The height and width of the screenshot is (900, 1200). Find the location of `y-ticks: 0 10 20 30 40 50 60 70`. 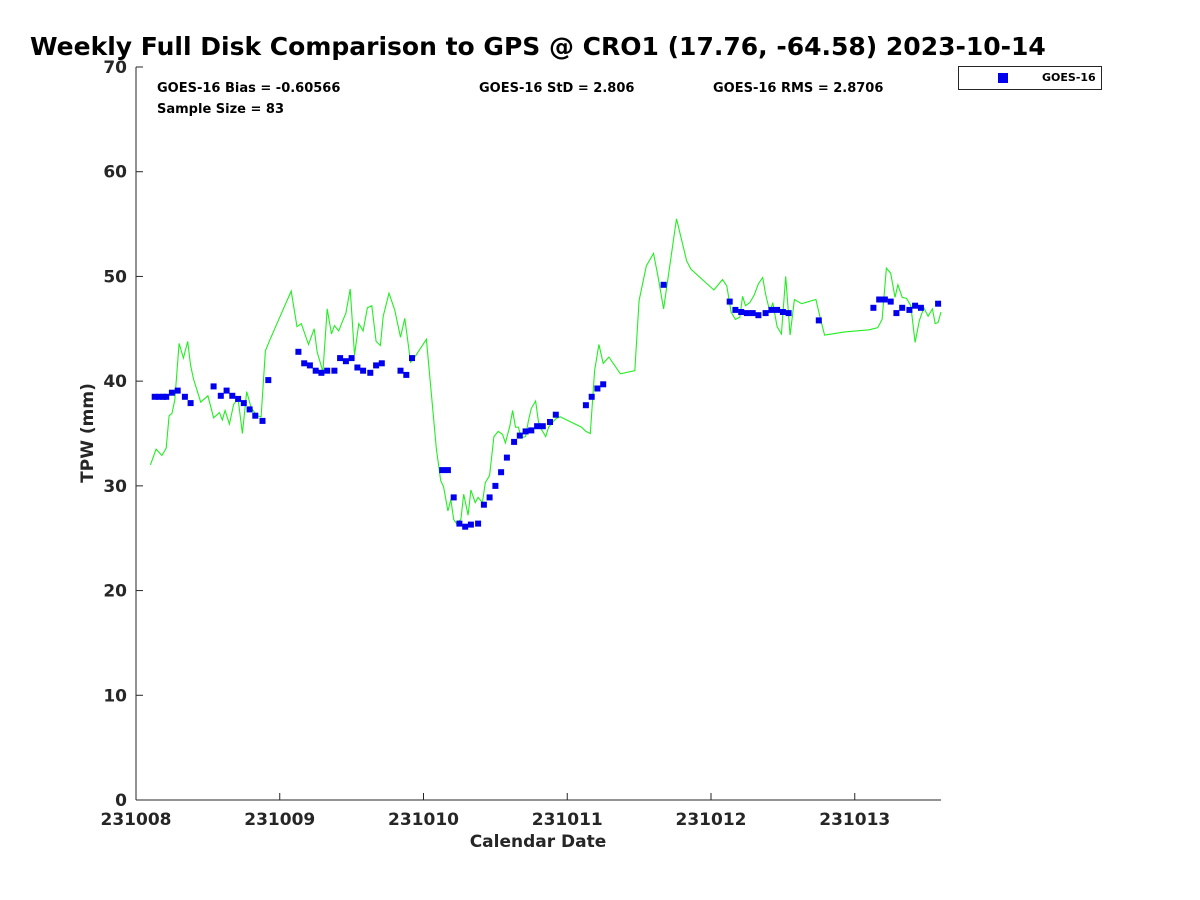

y-ticks: 0 10 20 30 40 50 60 70 is located at coordinates (123, 434).